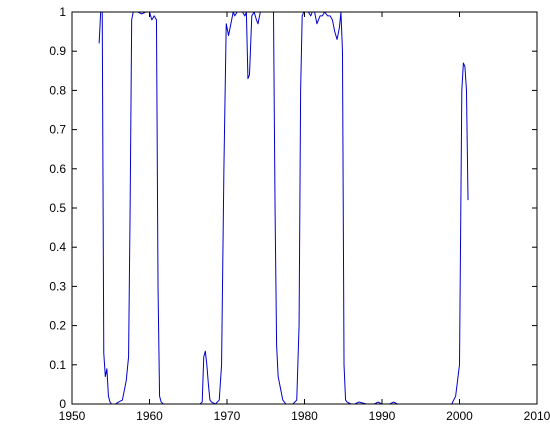  Describe the element at coordinates (72, 416) in the screenshot. I see `x-tick-label: 1950` at that location.